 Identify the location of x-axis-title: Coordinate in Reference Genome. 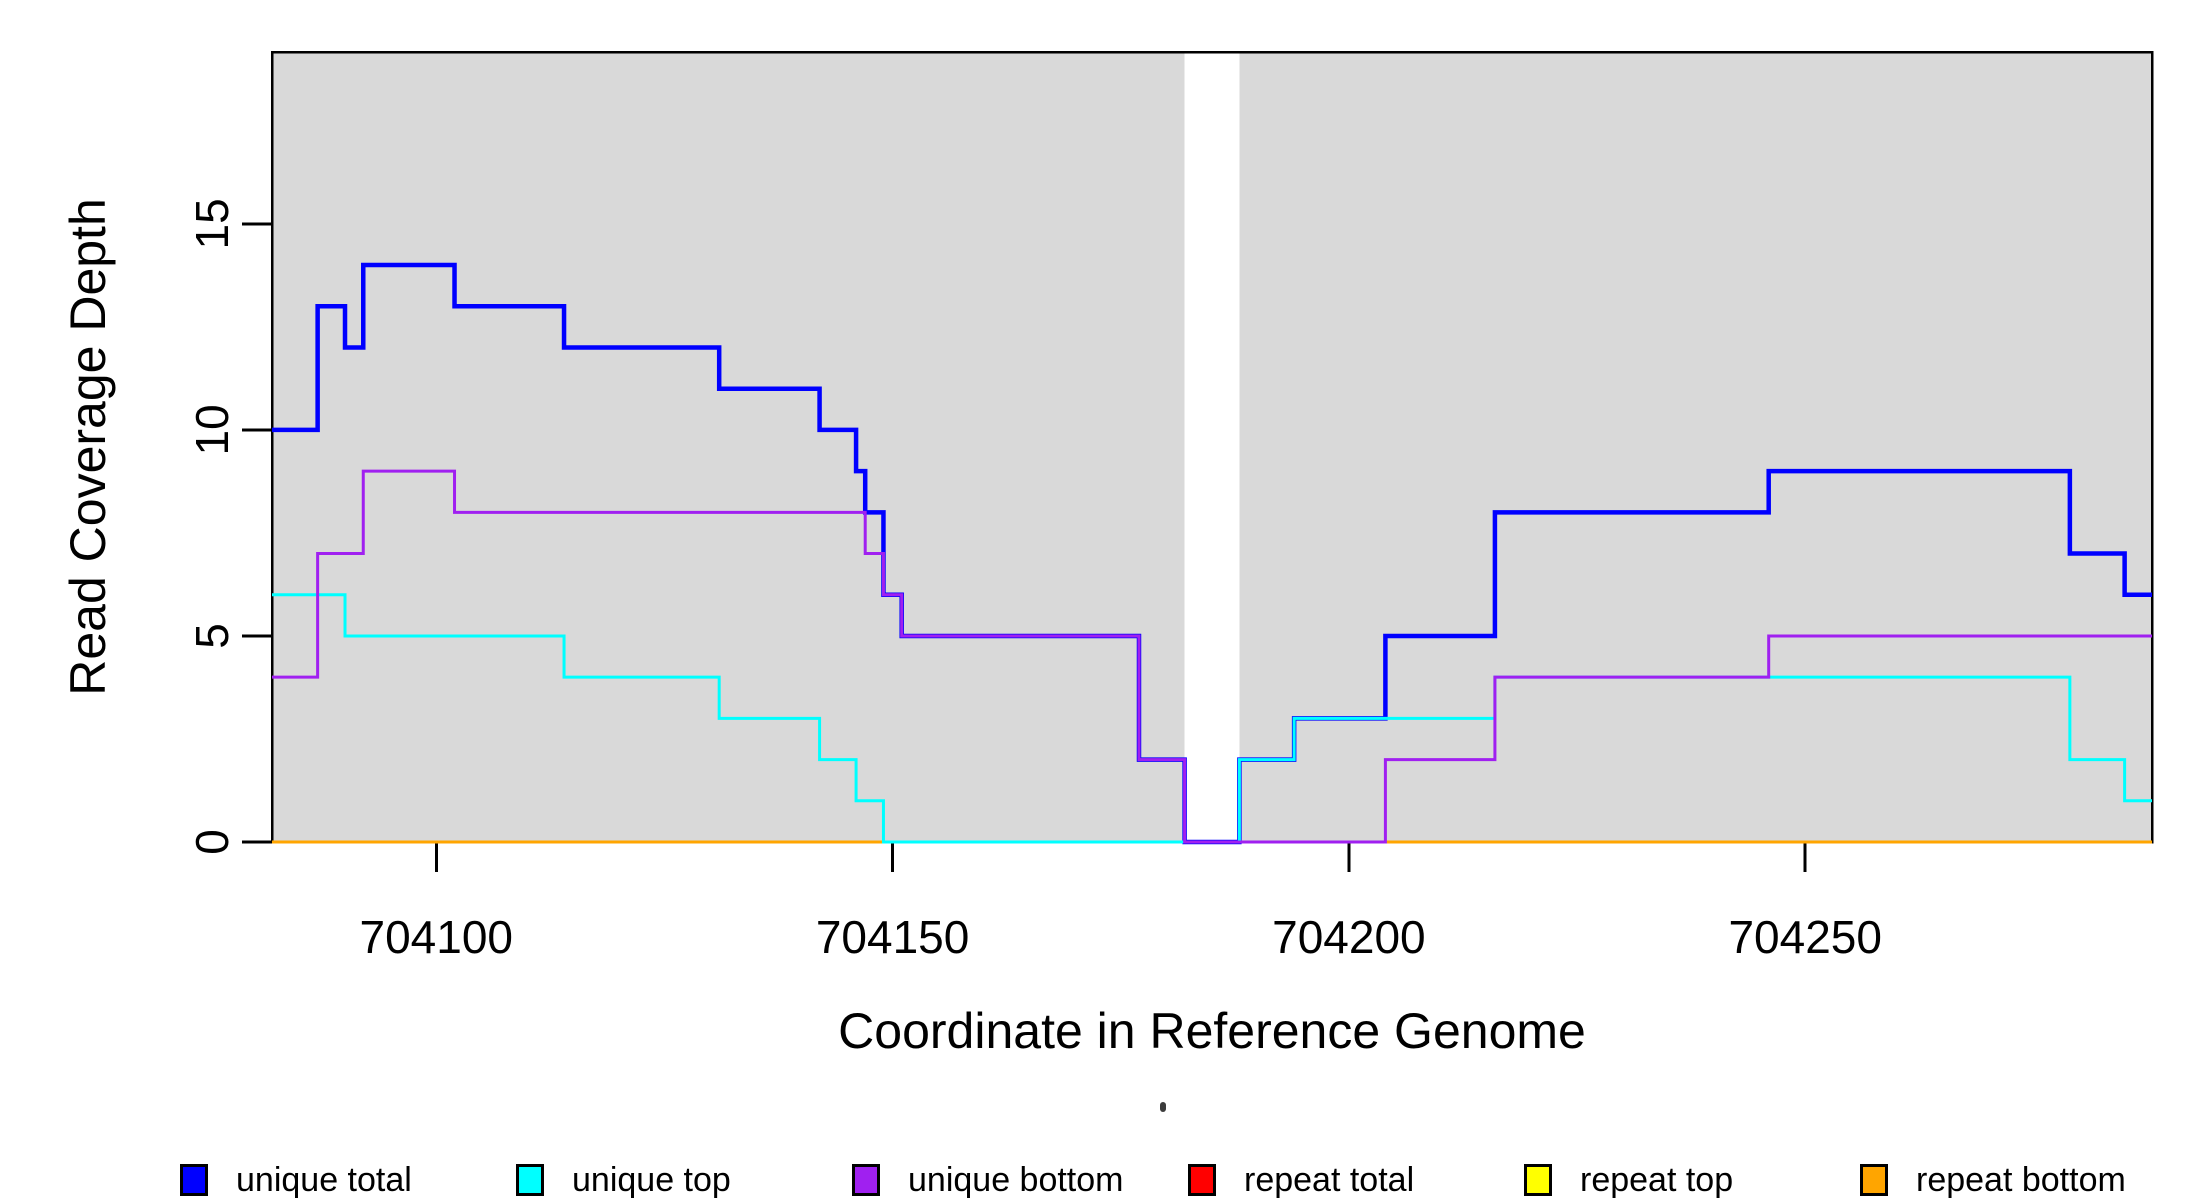
(1212, 1031).